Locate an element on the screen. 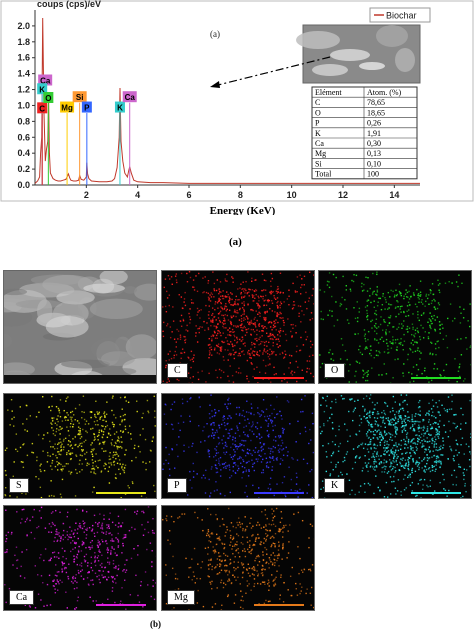  table-cell: C is located at coordinates (317, 102).